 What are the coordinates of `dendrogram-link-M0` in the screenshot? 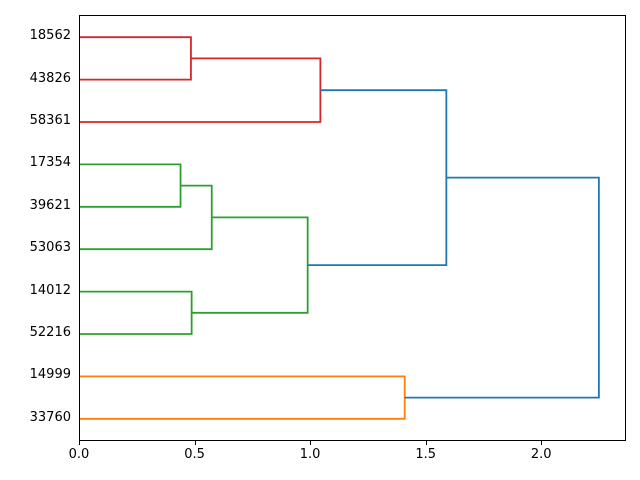 It's located at (136, 58).